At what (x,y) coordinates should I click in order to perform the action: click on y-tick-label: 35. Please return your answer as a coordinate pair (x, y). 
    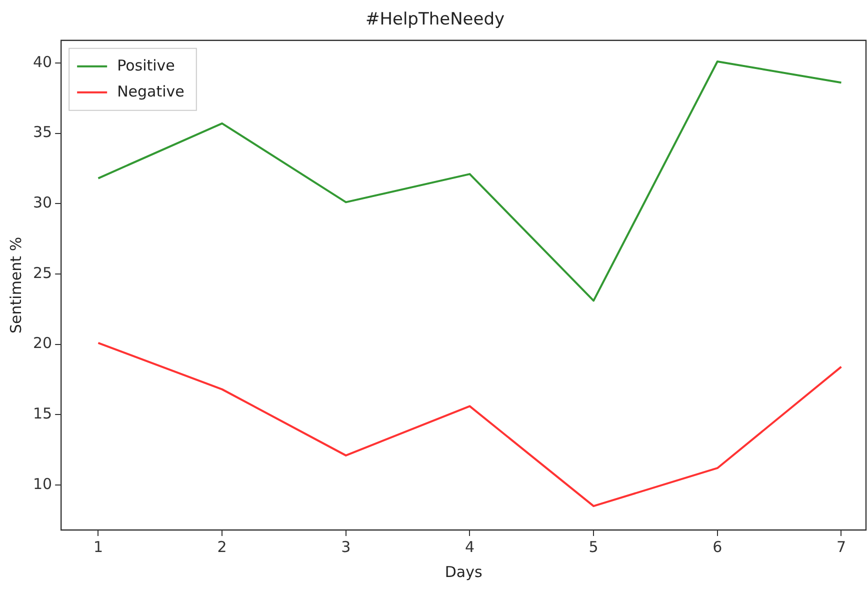
    Looking at the image, I should click on (42, 132).